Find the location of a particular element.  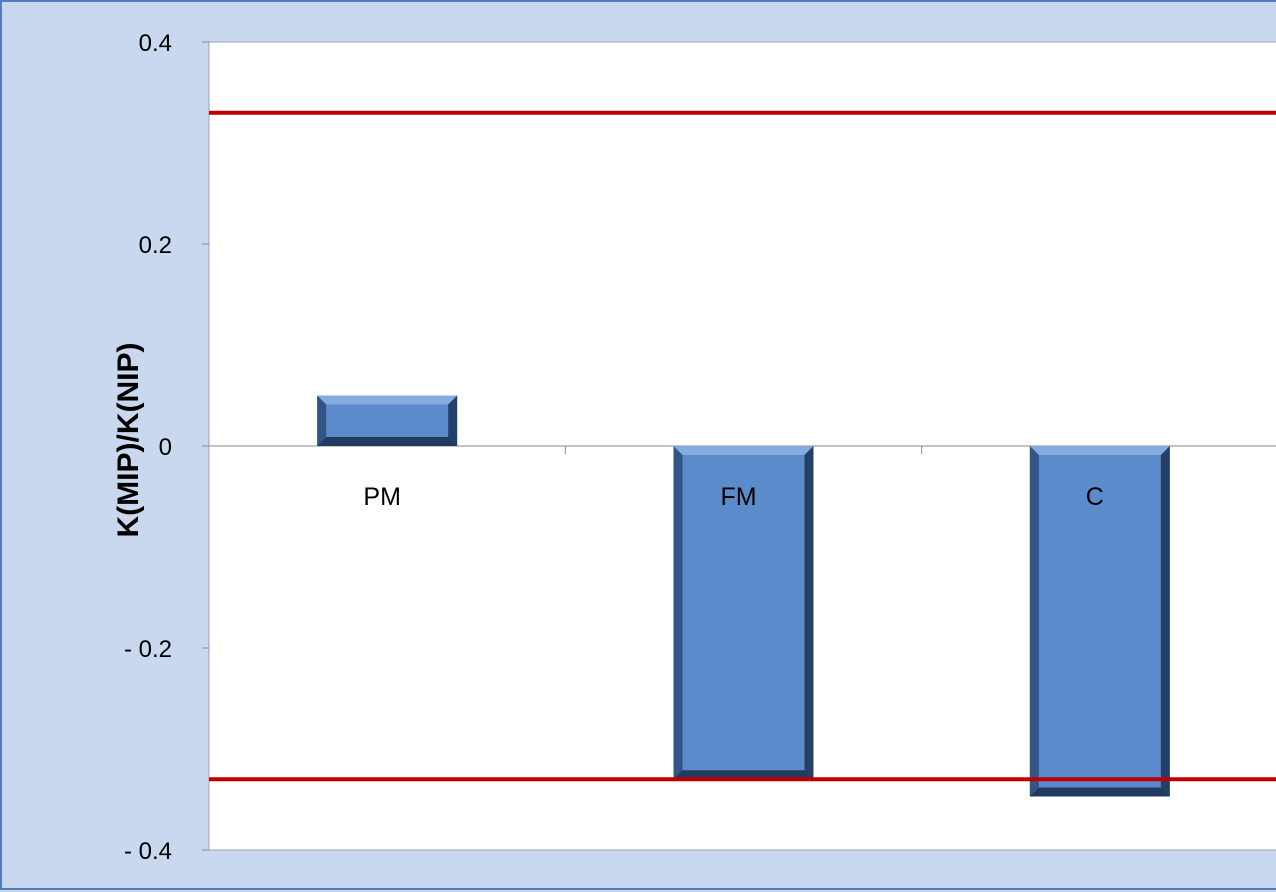

y-tick-label: - 0.2 is located at coordinates (148, 649).